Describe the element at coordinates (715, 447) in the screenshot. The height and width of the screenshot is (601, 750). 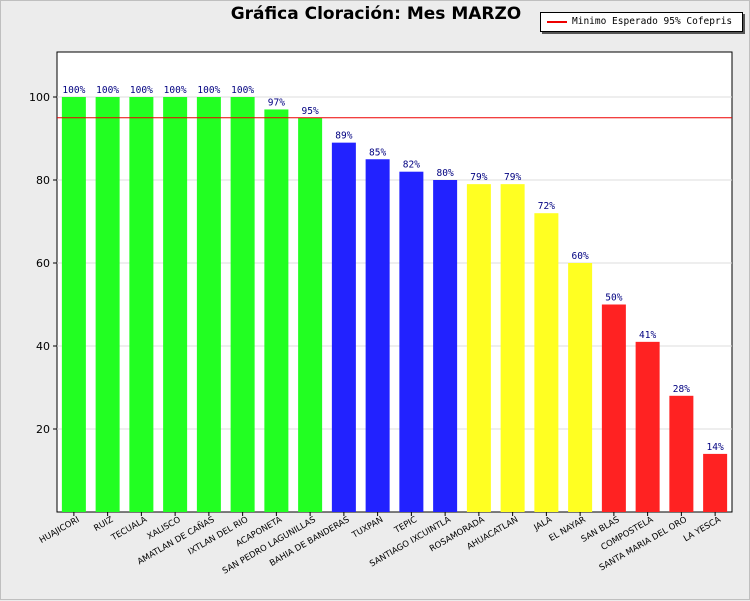
I see `value-label: 14%` at that location.